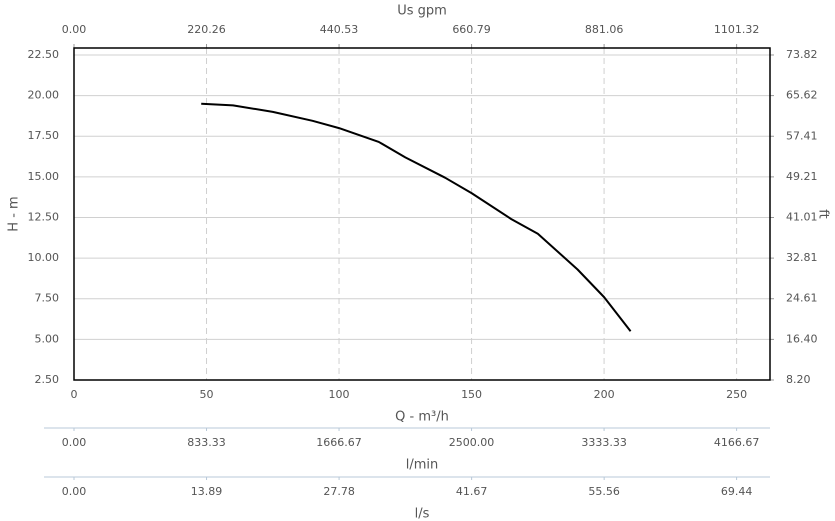 This screenshot has height=521, width=835. Describe the element at coordinates (472, 442) in the screenshot. I see `extra-tick-label: 2500.00` at that location.